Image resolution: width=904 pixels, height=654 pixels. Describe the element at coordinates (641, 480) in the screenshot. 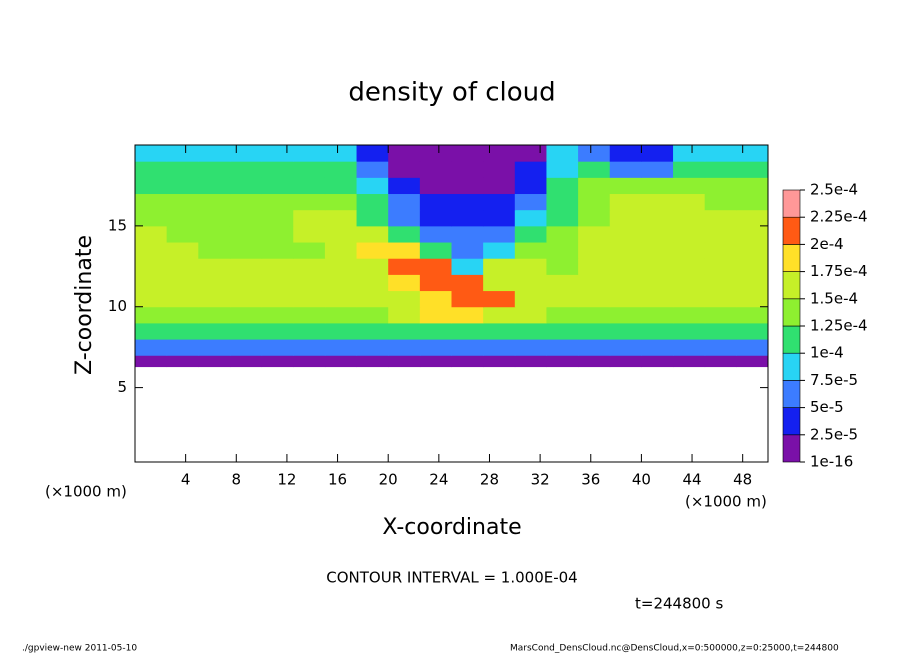

I see `x-tick-label: 40` at that location.